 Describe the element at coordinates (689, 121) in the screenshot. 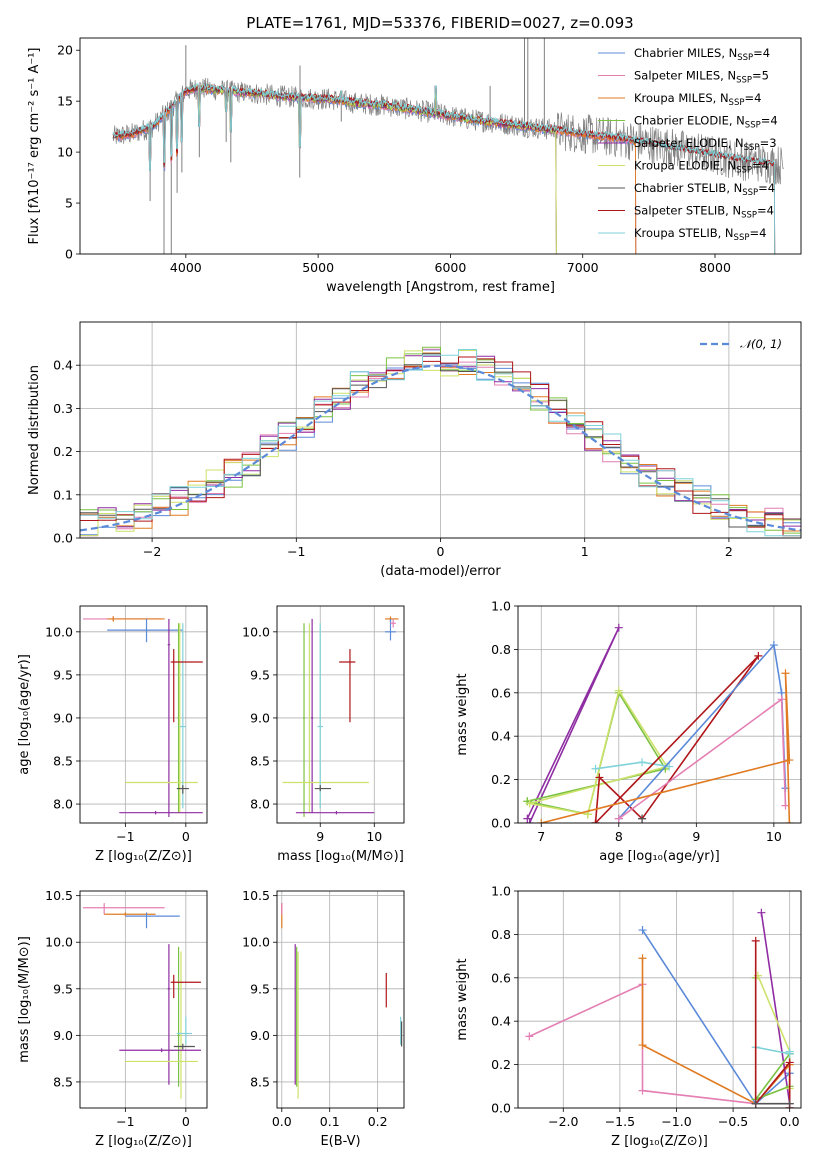

I see `legend-text: Chabrier ELODIE, N` at that location.